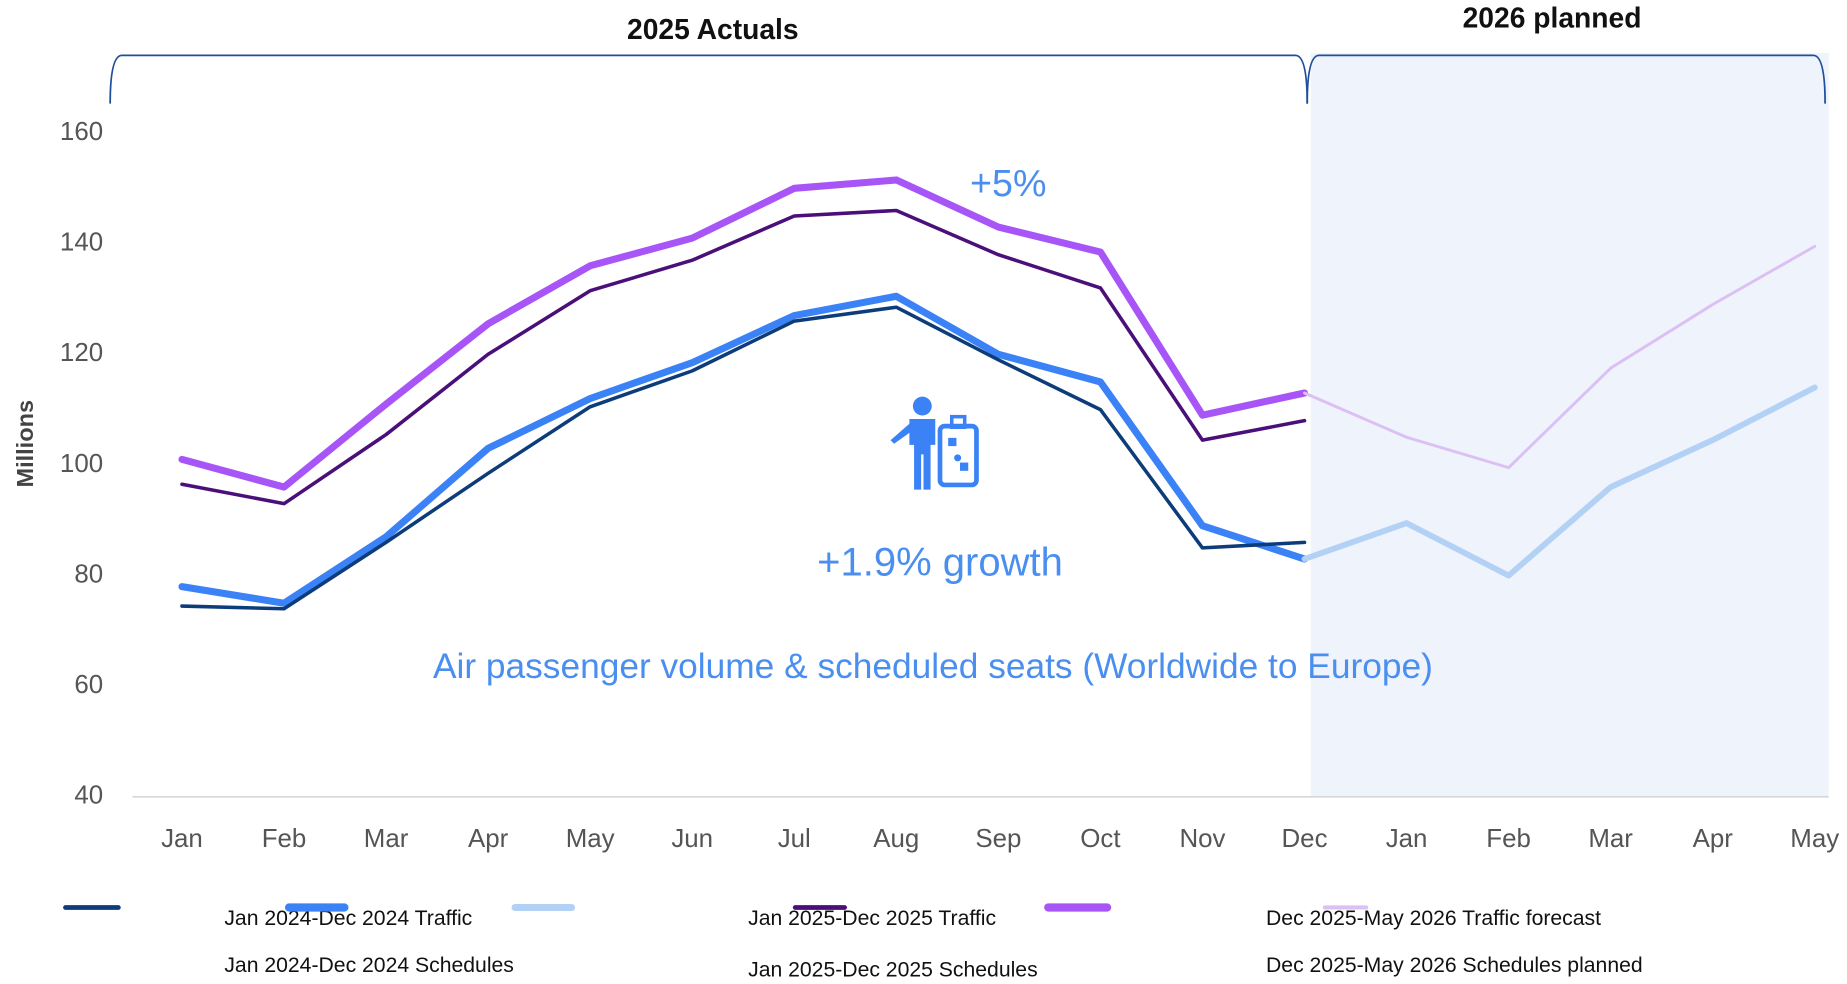  I want to click on annotation: +1.9% growth, so click(940, 563).